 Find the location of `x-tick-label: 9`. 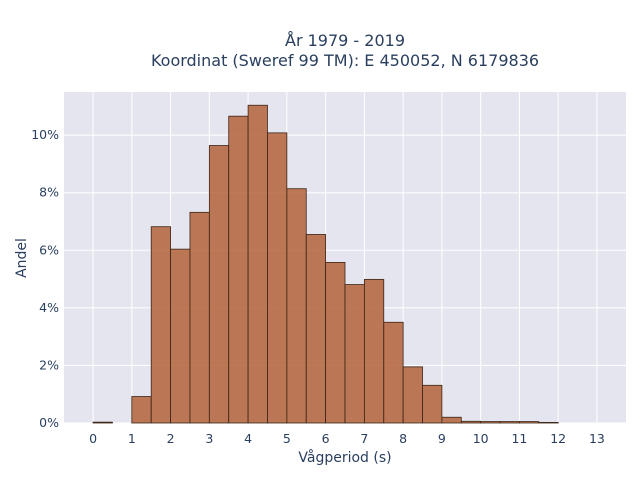

x-tick-label: 9 is located at coordinates (442, 438).